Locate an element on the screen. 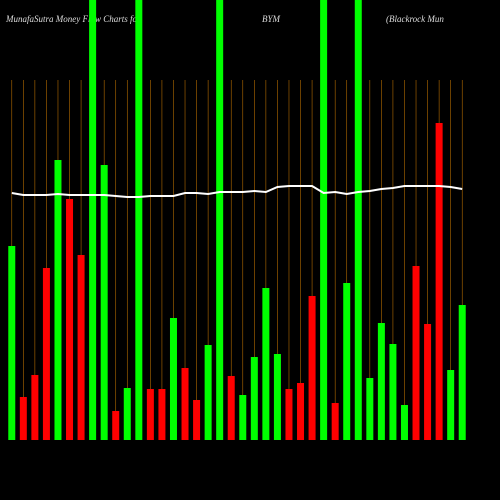  money-flow-line is located at coordinates (237, 191).